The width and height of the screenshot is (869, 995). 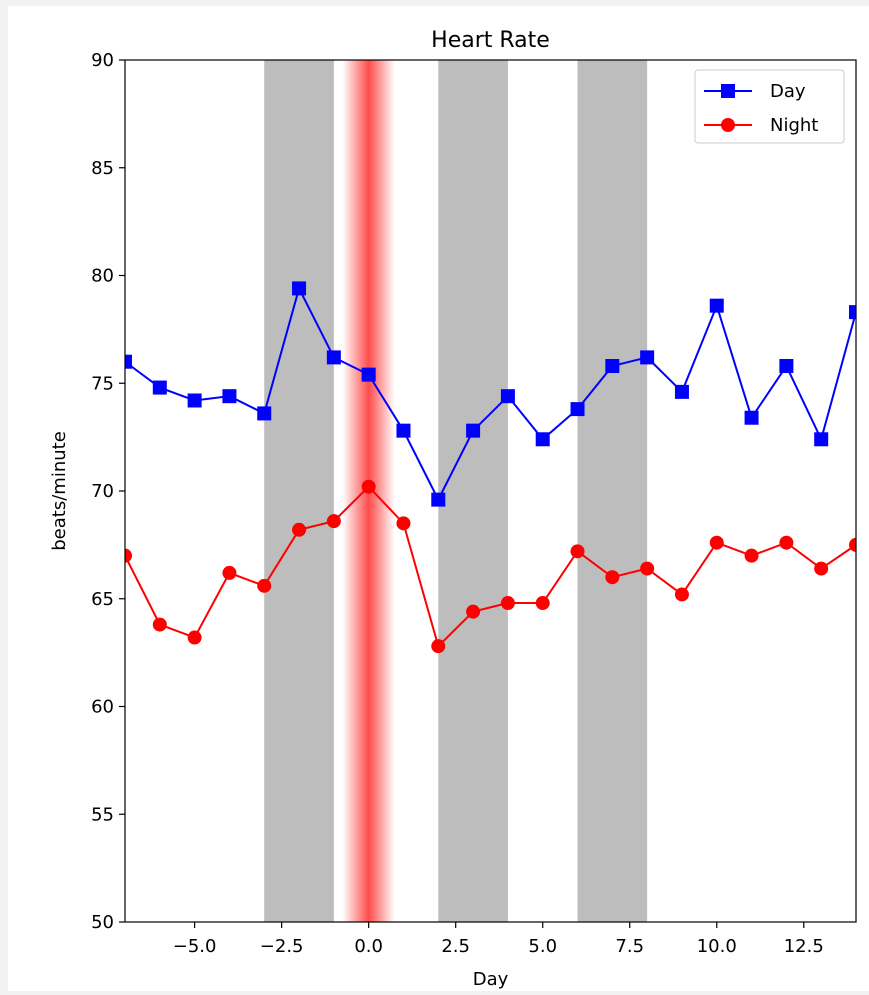 What do you see at coordinates (102, 922) in the screenshot?
I see `y-tick-label: 50` at bounding box center [102, 922].